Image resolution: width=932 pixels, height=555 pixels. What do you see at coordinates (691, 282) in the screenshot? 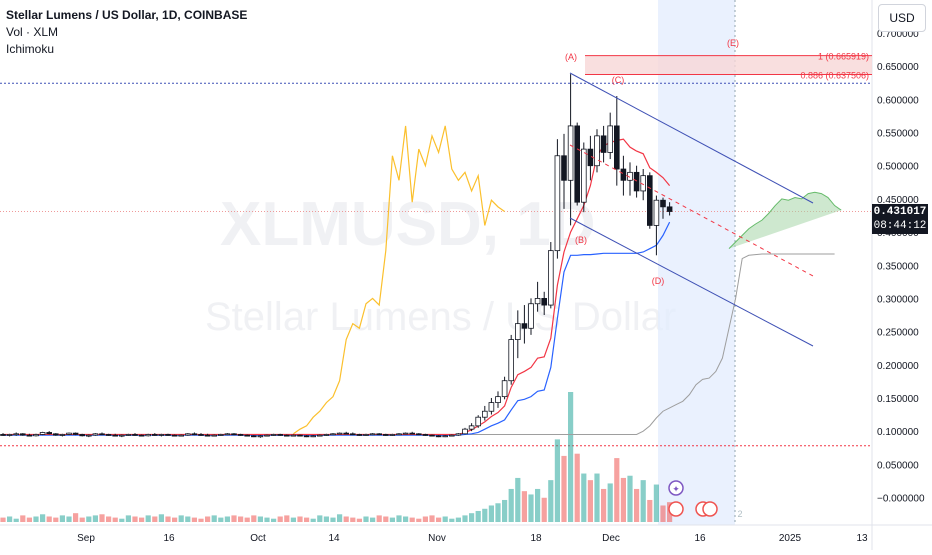
I see `channel-lower-line` at bounding box center [691, 282].